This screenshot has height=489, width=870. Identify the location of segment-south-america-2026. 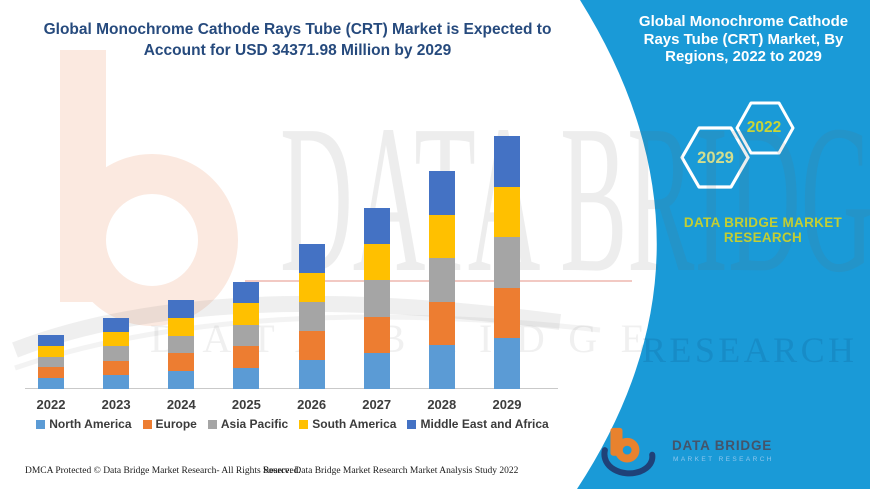
(311, 287).